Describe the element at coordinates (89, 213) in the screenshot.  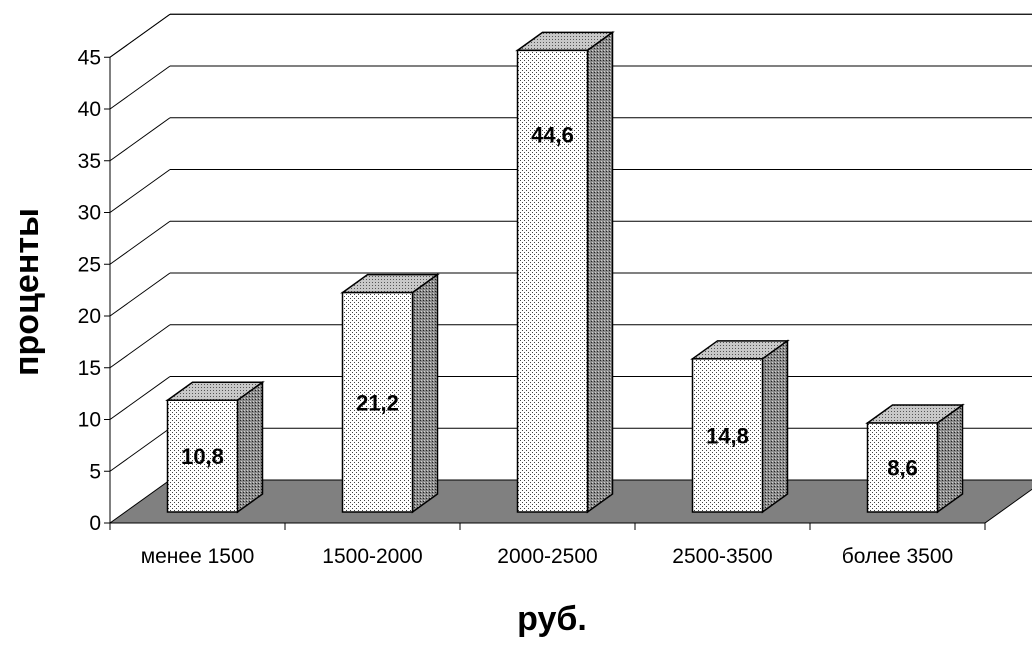
I see `y-tick-label: 30` at that location.